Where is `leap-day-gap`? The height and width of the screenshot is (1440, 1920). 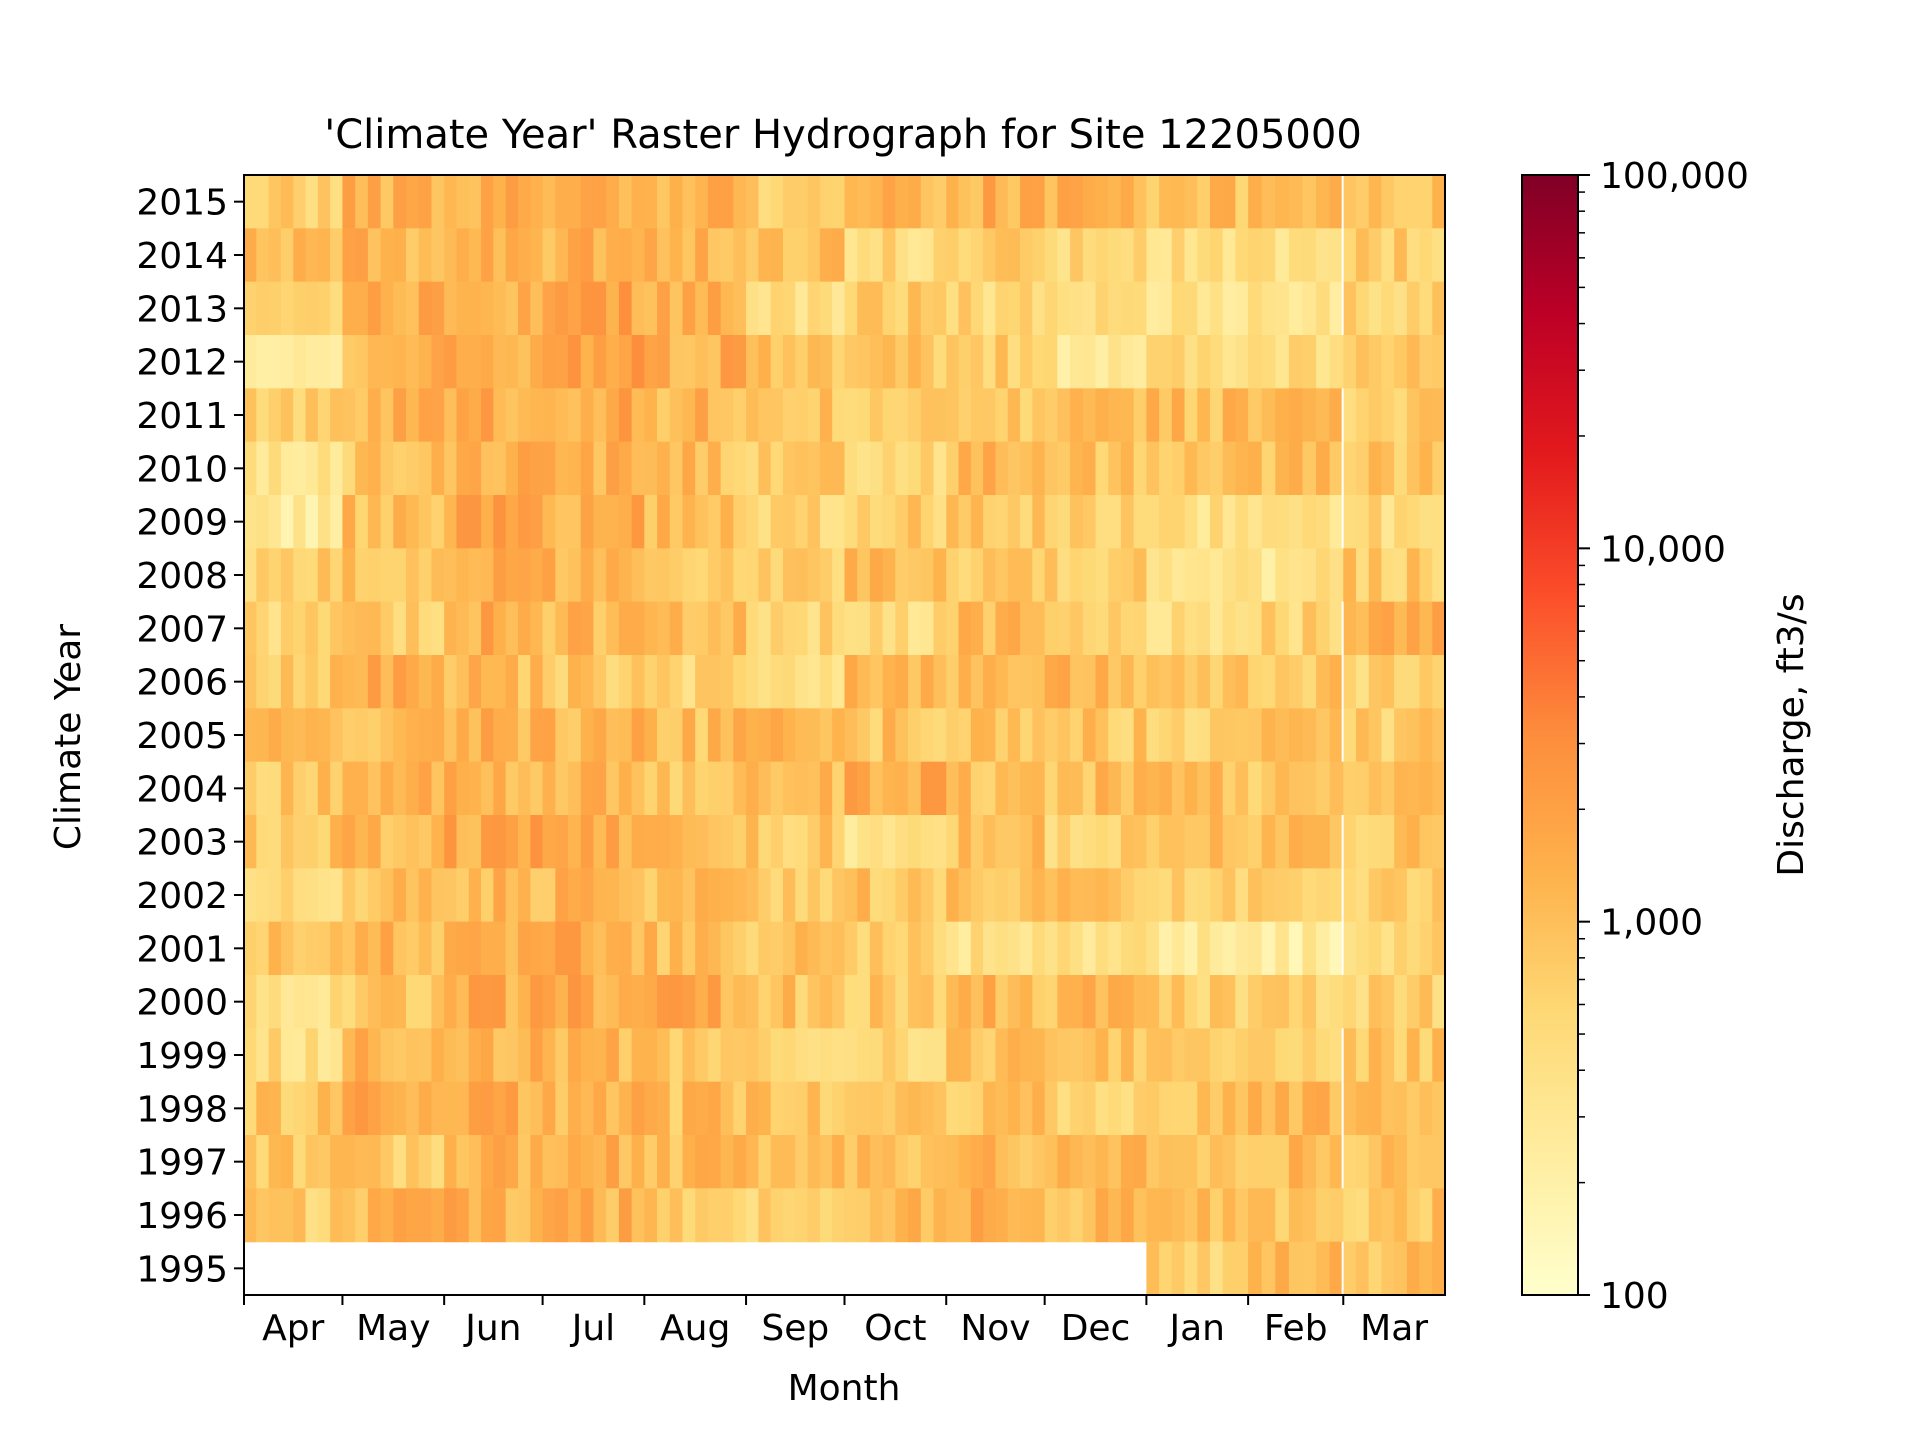
leap-day-gap is located at coordinates (1342, 468).